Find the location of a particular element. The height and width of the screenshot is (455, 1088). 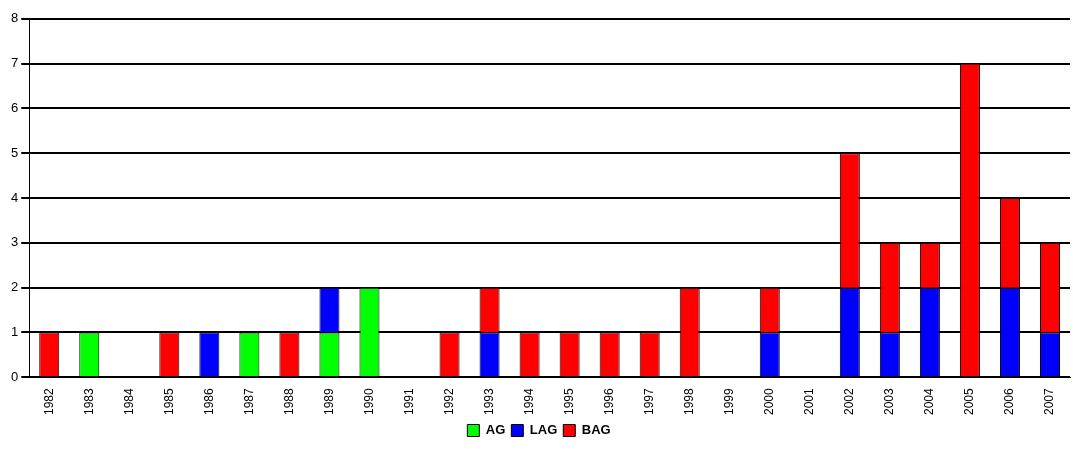

y-tick-label: 4 is located at coordinates (15, 197).